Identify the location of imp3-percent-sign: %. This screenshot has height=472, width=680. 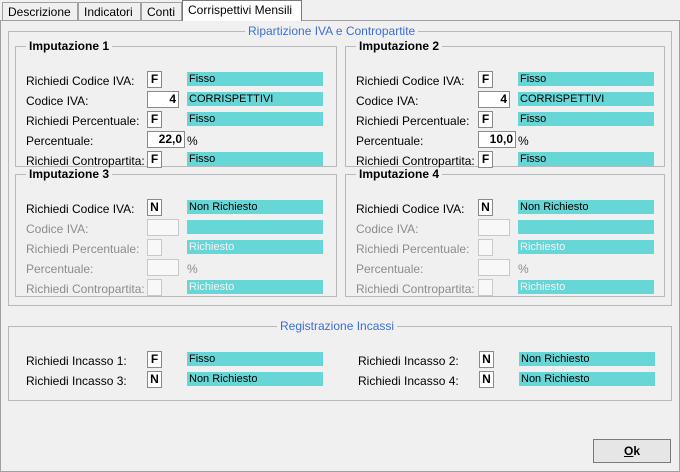
(192, 269).